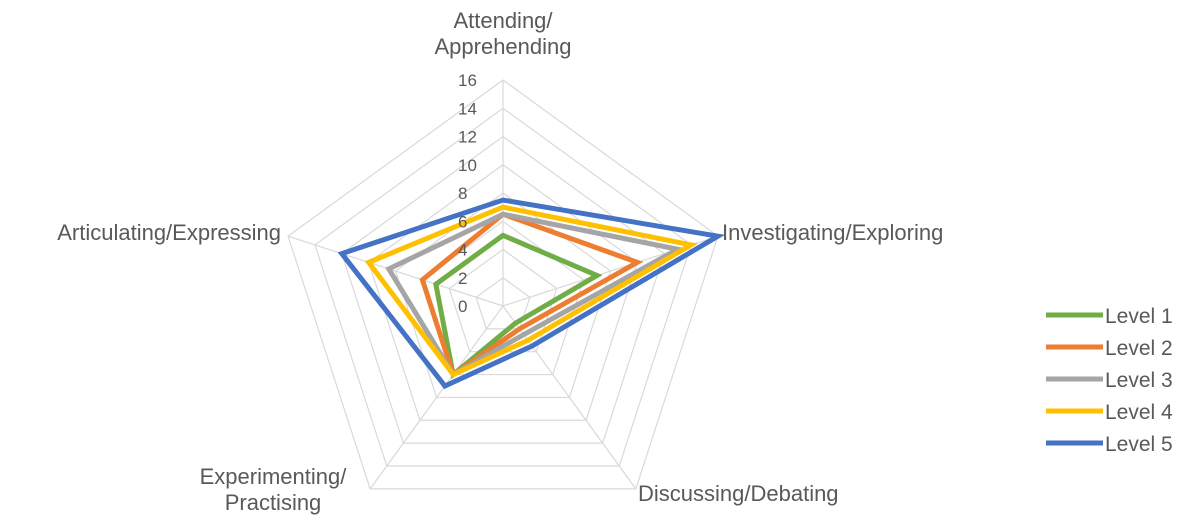 The image size is (1192, 515). What do you see at coordinates (1139, 348) in the screenshot?
I see `legend-label: Level 2` at bounding box center [1139, 348].